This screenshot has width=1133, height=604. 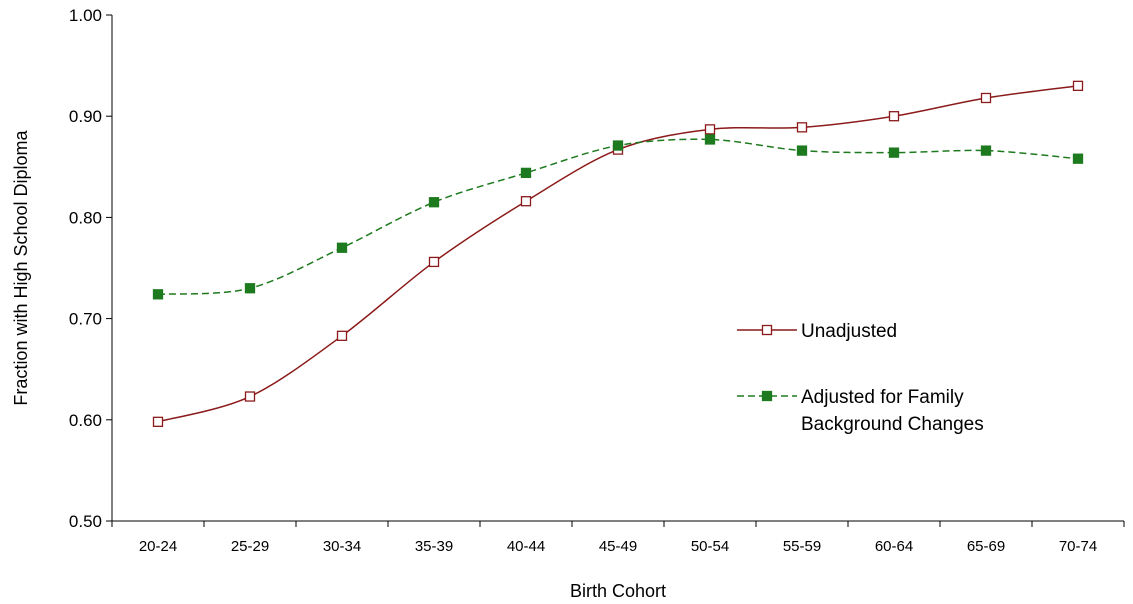 I want to click on x-tick-label: 70-74, so click(x=1078, y=546).